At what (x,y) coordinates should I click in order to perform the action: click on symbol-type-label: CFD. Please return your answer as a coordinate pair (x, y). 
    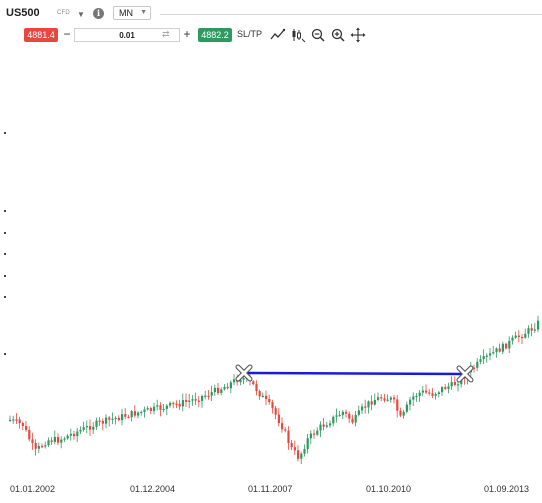
    Looking at the image, I should click on (63, 13).